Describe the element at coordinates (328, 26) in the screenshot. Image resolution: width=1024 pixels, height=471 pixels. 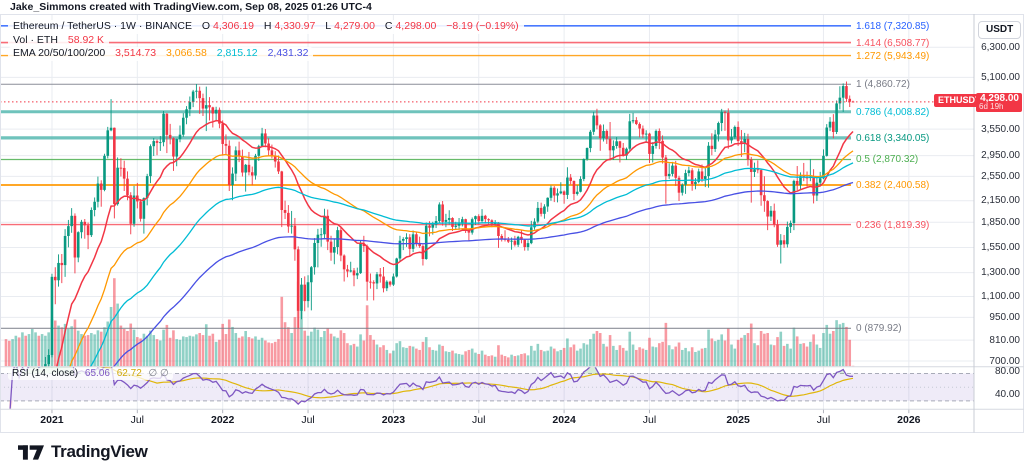
I see `low-label: L` at that location.